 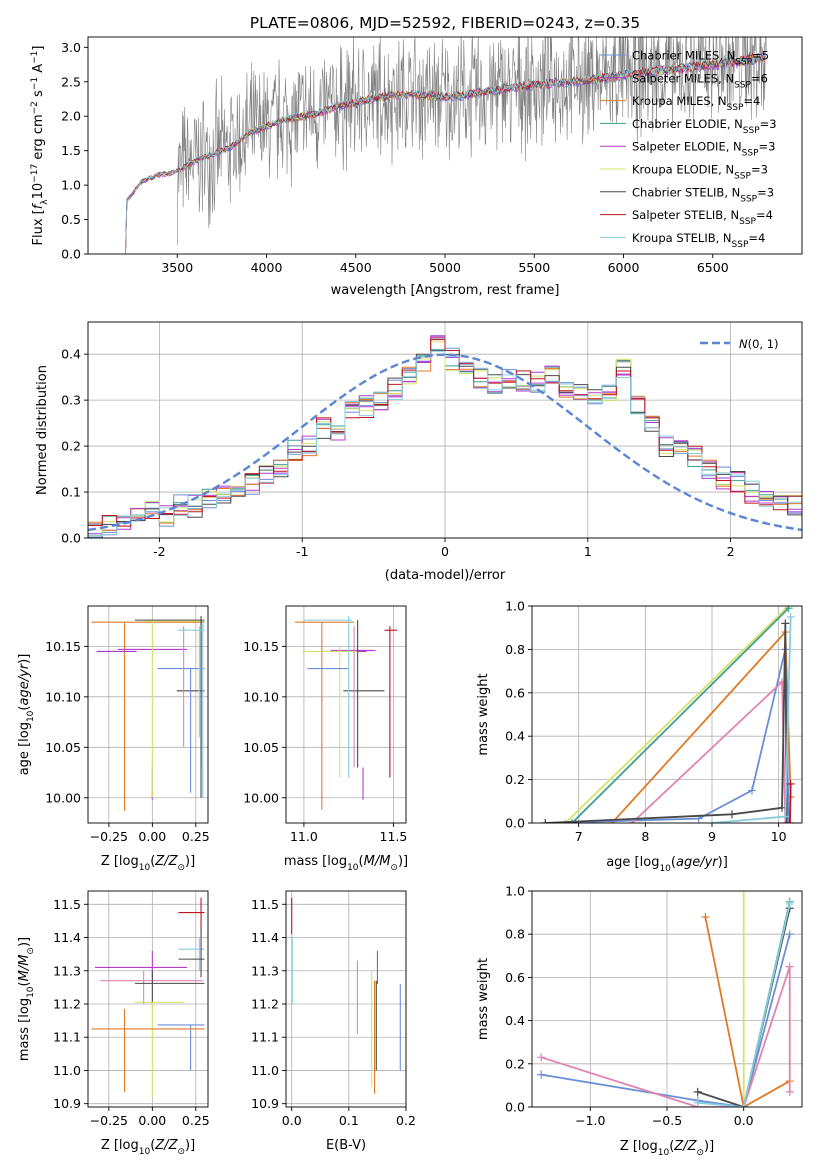 What do you see at coordinates (703, 149) in the screenshot?
I see `legend-entry: Salpeter ELODIE, NSSP=3` at bounding box center [703, 149].